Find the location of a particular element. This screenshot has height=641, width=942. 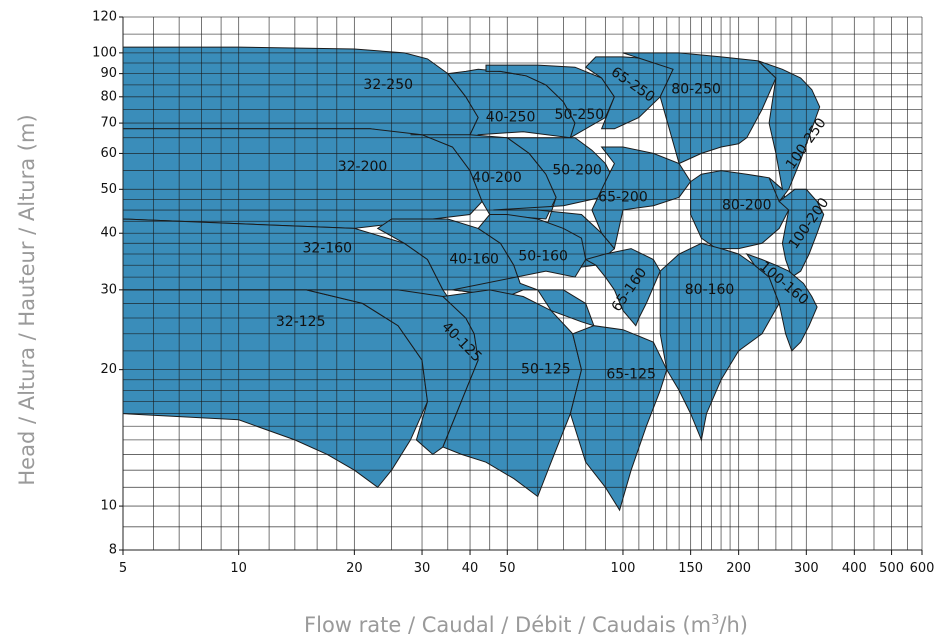

y-tick-label: 90 is located at coordinates (108, 73).